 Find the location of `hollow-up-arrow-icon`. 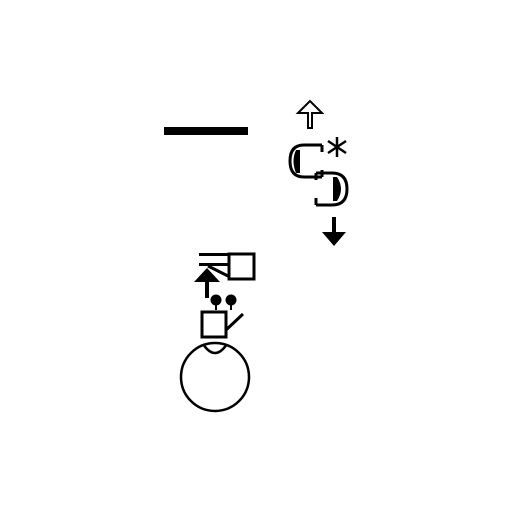

hollow-up-arrow-icon is located at coordinates (310, 114).